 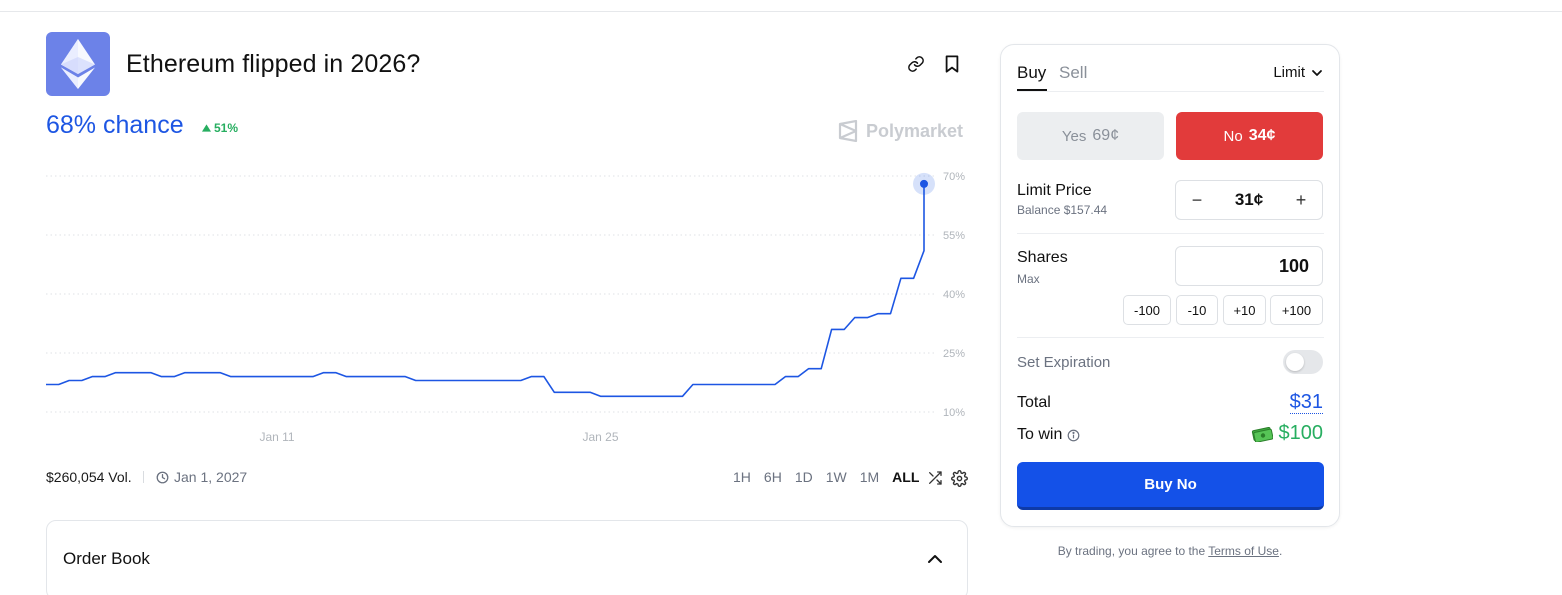 I want to click on copy-link-button, so click(x=916, y=64).